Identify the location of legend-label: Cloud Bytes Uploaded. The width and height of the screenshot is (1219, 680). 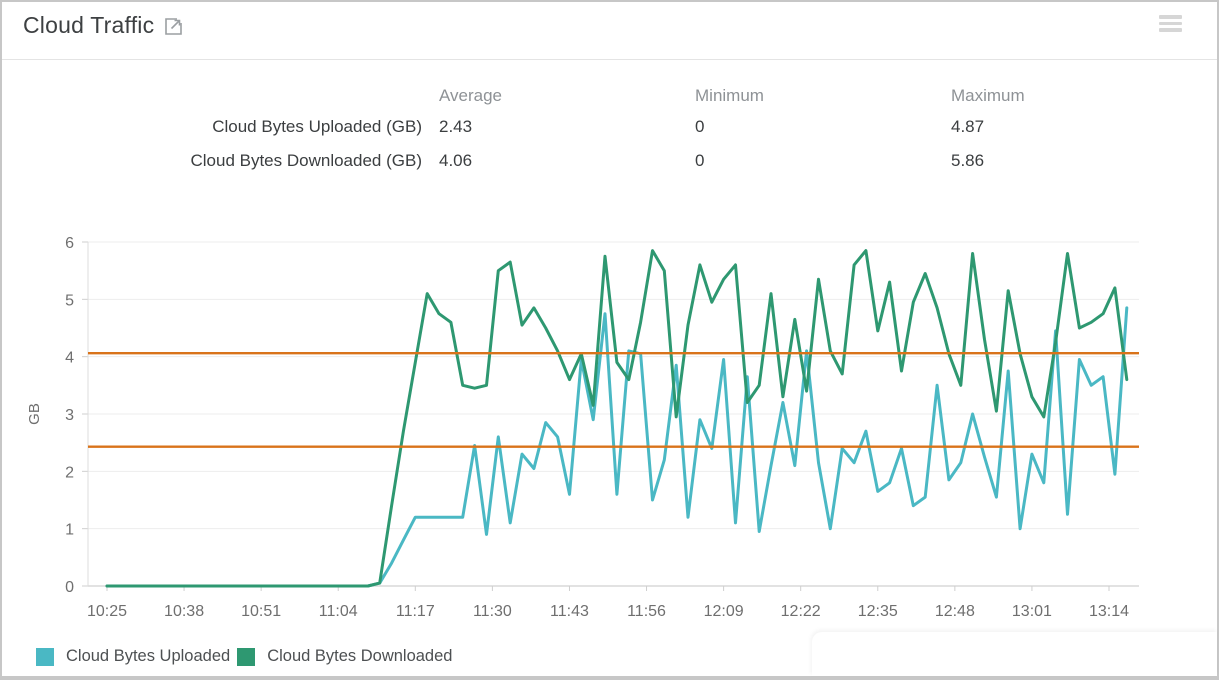
(148, 656).